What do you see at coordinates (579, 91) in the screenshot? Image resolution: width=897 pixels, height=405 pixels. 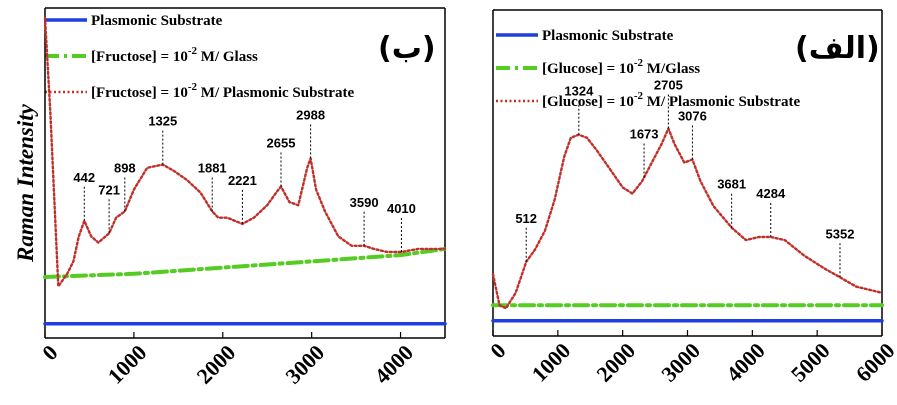 I see `peak-label: 1324` at bounding box center [579, 91].